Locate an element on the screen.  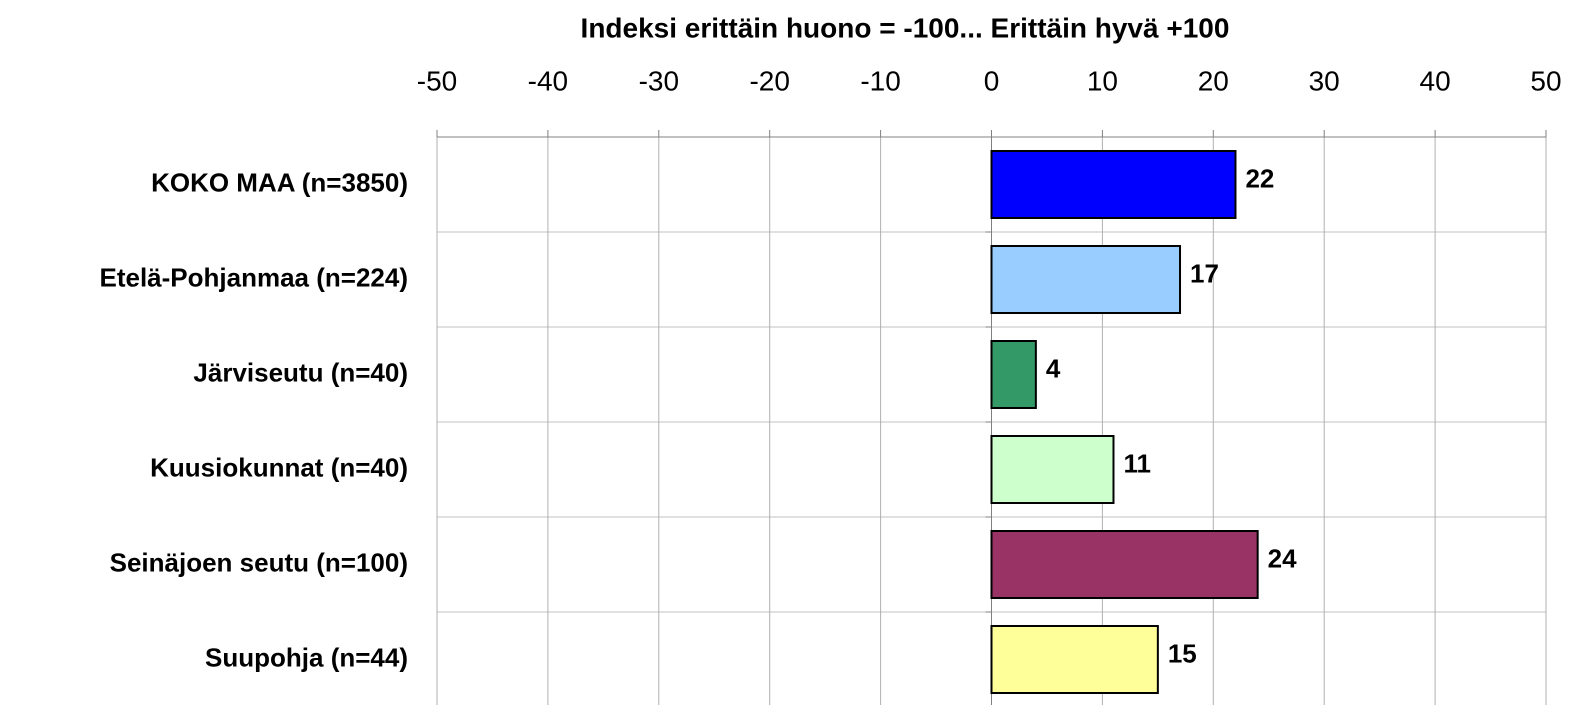
value-label: 17 is located at coordinates (1204, 273).